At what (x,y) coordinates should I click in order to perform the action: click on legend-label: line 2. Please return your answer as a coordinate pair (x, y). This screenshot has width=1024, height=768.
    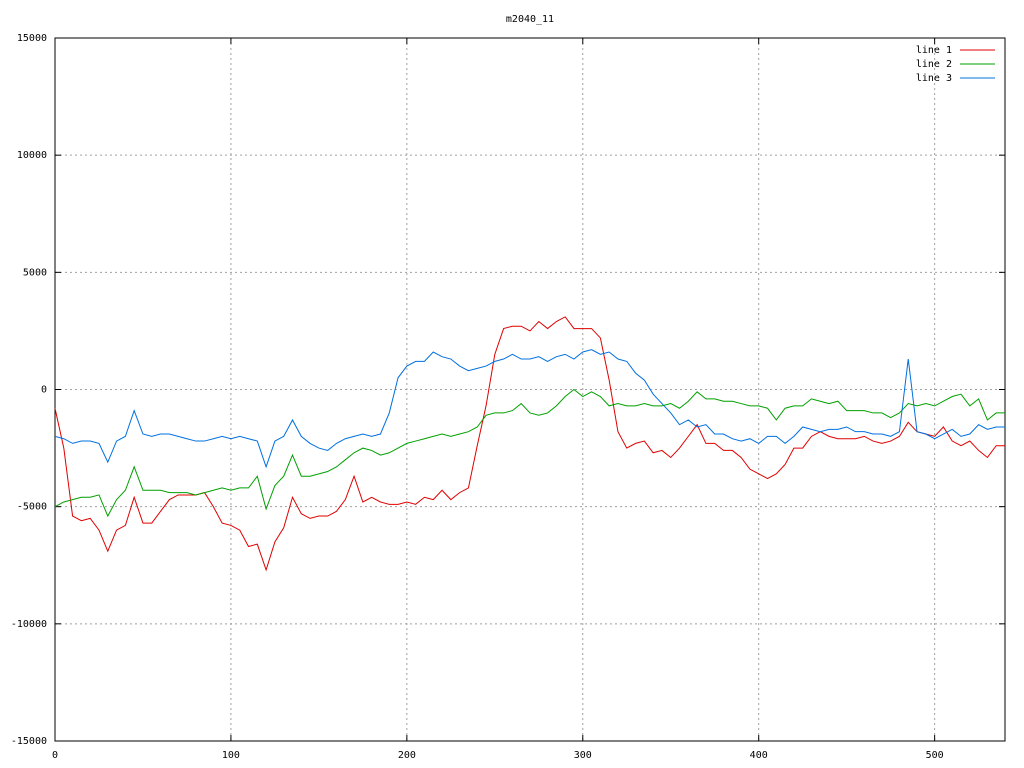
    Looking at the image, I should click on (934, 64).